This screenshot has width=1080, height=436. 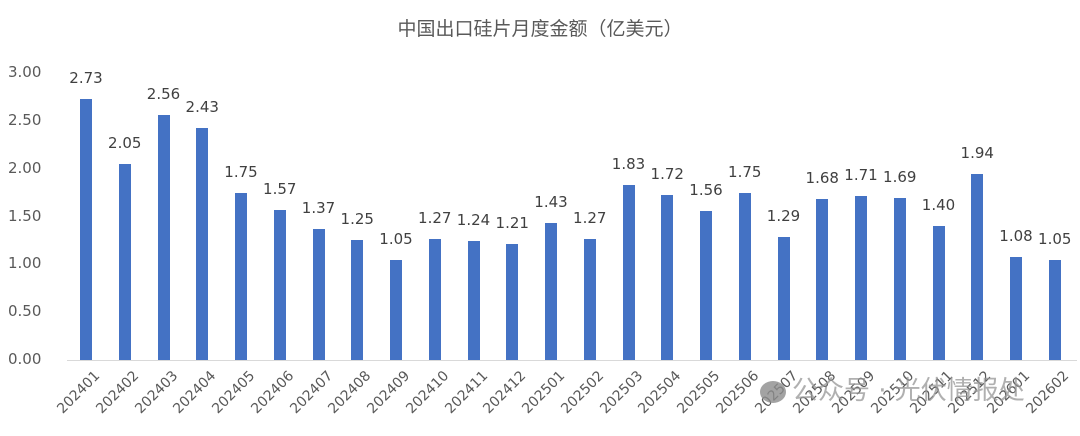 I want to click on chart-title: 中国出口硅片月度金额（亿美元）, so click(x=540, y=29).